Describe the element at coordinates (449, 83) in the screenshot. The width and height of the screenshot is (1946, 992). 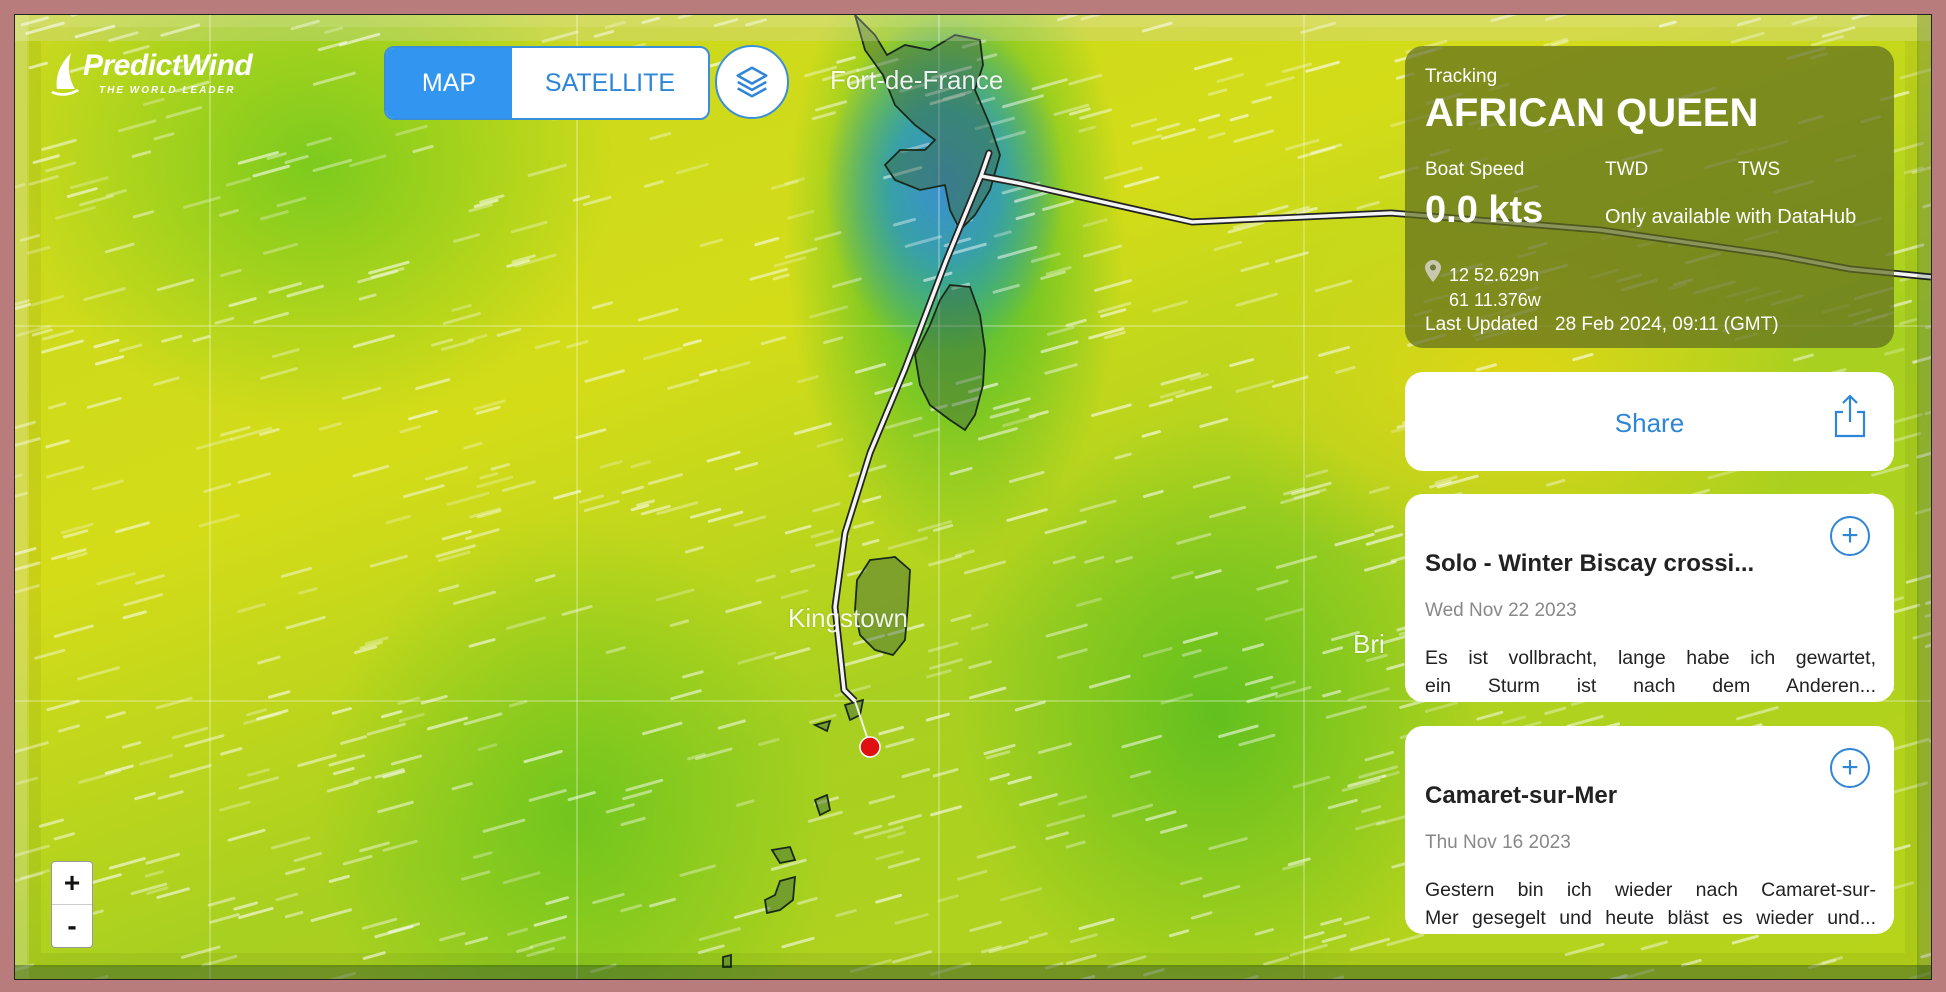
I see `map-button: MAP` at that location.